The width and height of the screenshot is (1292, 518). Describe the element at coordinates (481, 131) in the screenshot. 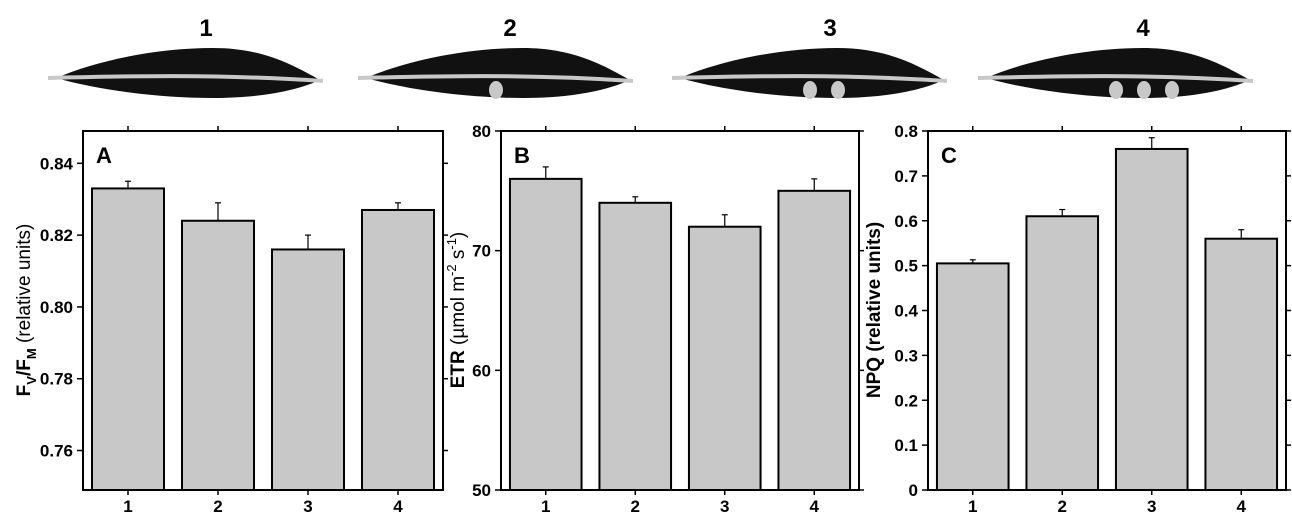

I see `y-tick-label: 80` at that location.